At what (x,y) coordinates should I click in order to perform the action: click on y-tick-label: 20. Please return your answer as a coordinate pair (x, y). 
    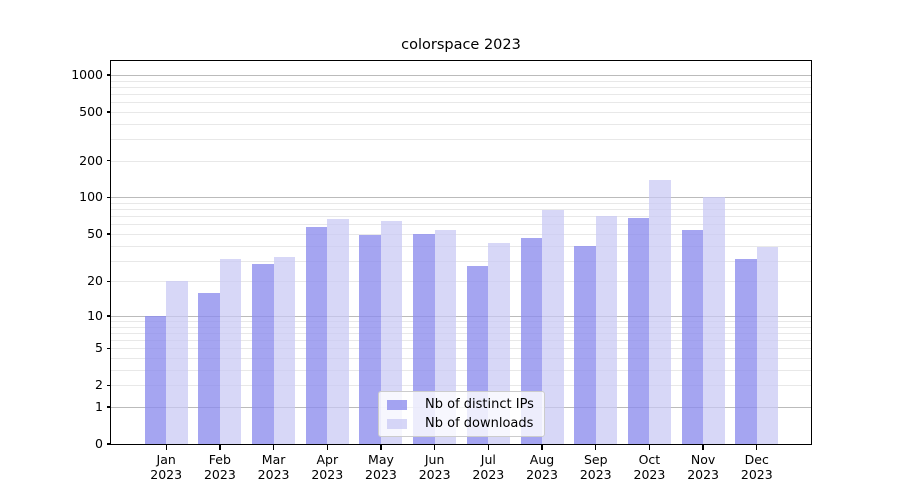
    Looking at the image, I should click on (95, 281).